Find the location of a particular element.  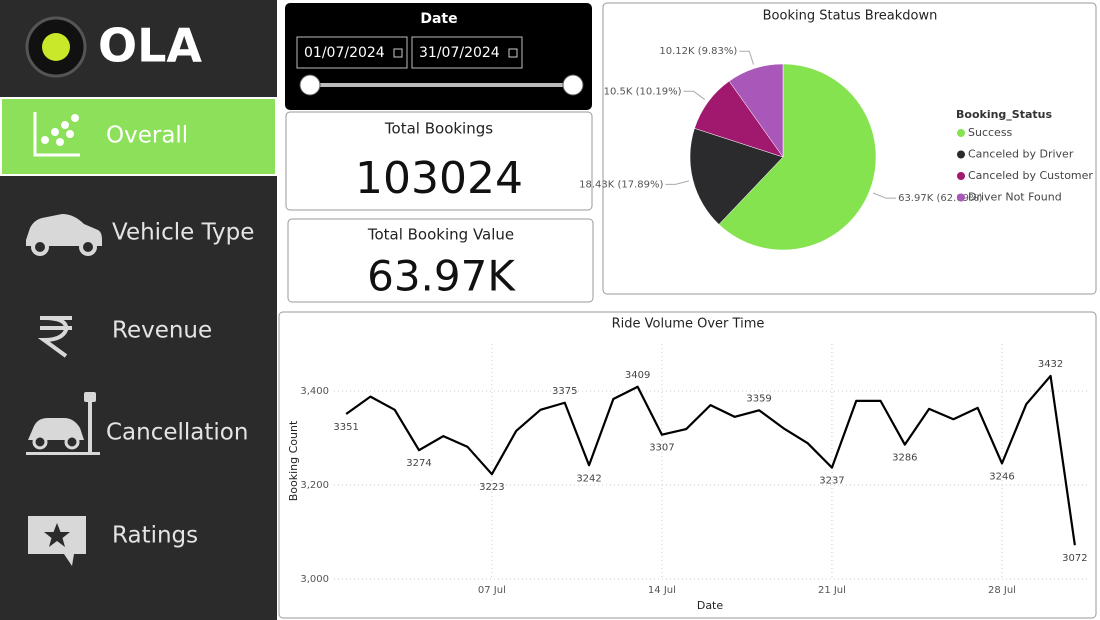

data-label: 3246 is located at coordinates (1001, 476).